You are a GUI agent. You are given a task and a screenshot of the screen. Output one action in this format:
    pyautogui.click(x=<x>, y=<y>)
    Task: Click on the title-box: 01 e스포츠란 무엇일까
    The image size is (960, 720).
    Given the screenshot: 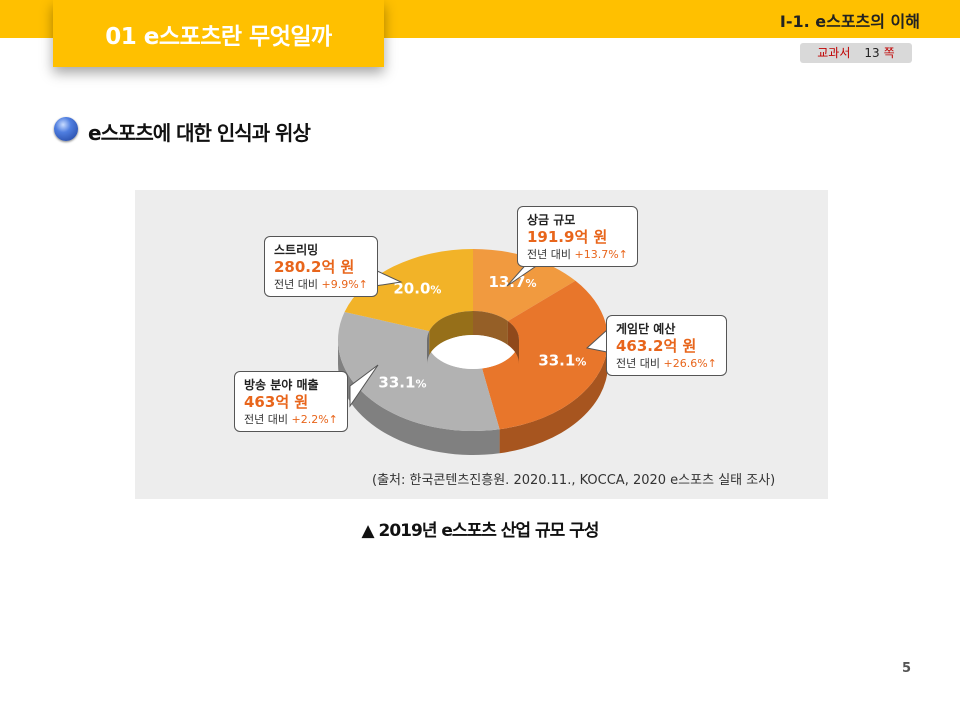 What is the action you would take?
    pyautogui.click(x=218, y=33)
    